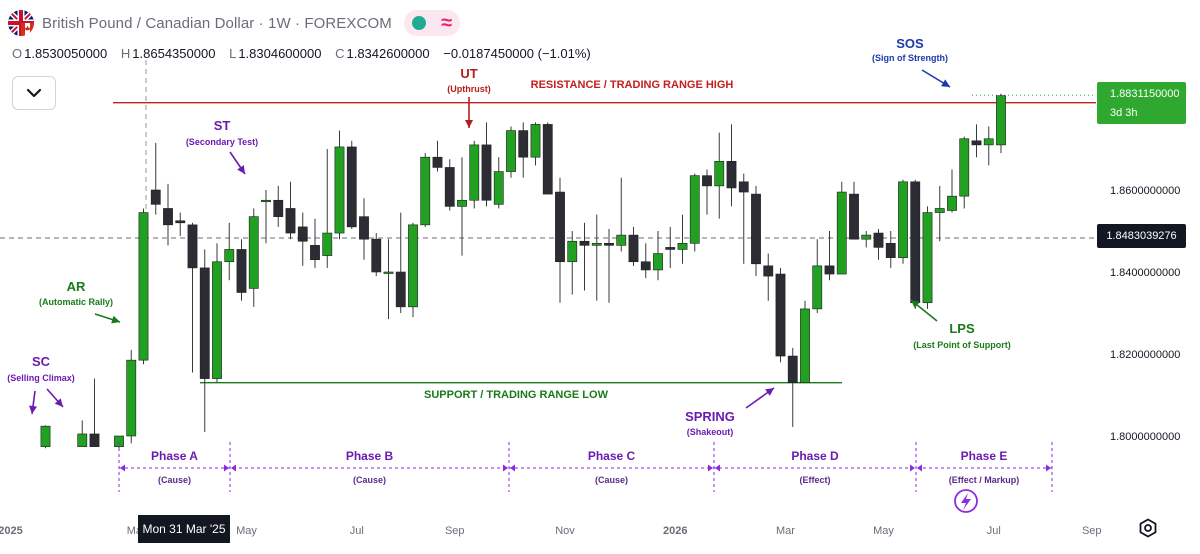 The width and height of the screenshot is (1200, 554). I want to click on last-price-tag: 1.8831150000 3d 3h, so click(1141, 103).